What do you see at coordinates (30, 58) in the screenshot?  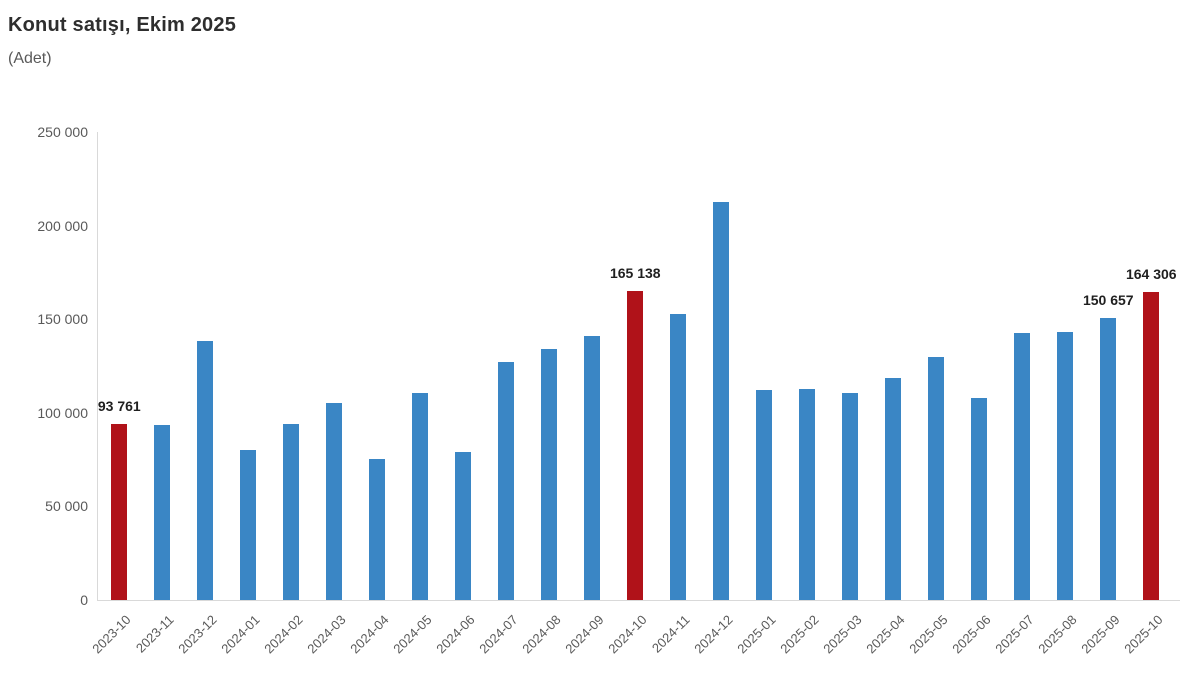 I see `chart-subtitle: (Adet)` at bounding box center [30, 58].